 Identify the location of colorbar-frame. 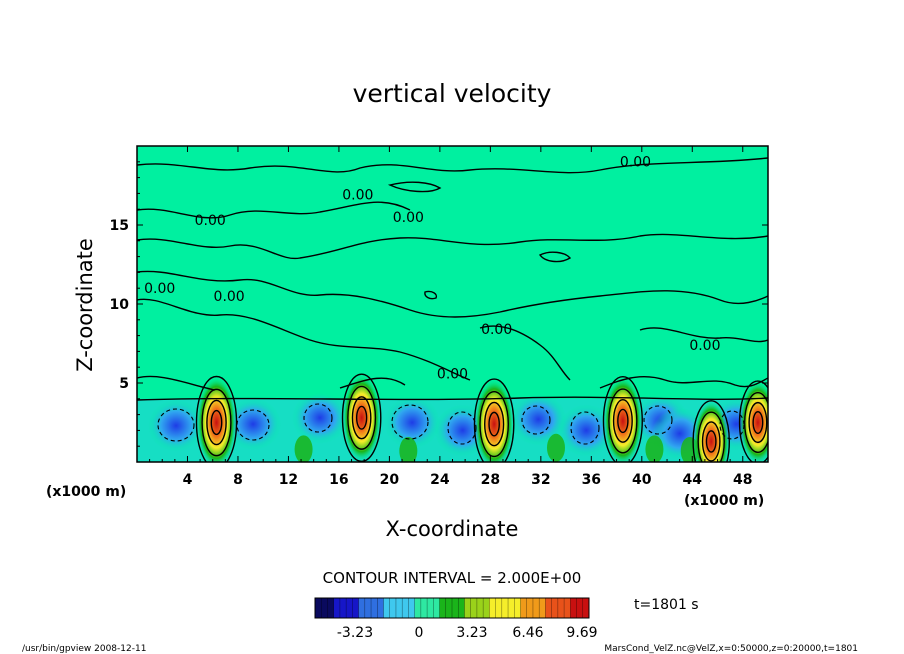
(452, 608).